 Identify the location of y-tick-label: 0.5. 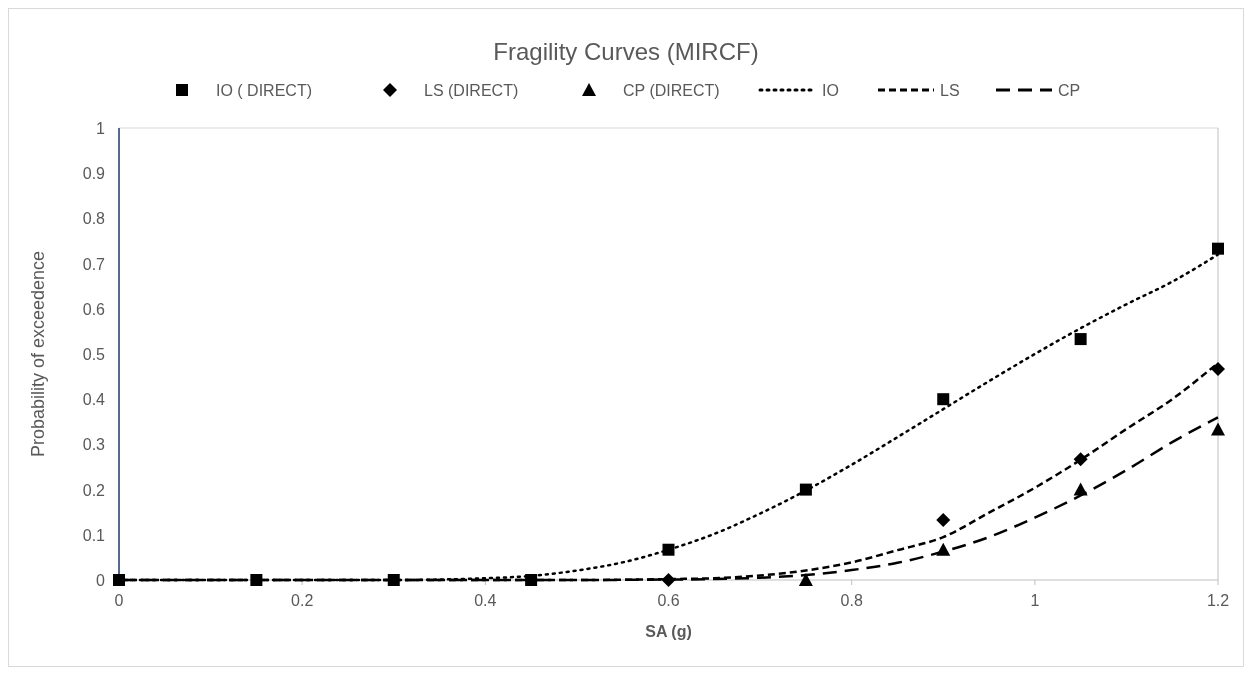
(94, 354).